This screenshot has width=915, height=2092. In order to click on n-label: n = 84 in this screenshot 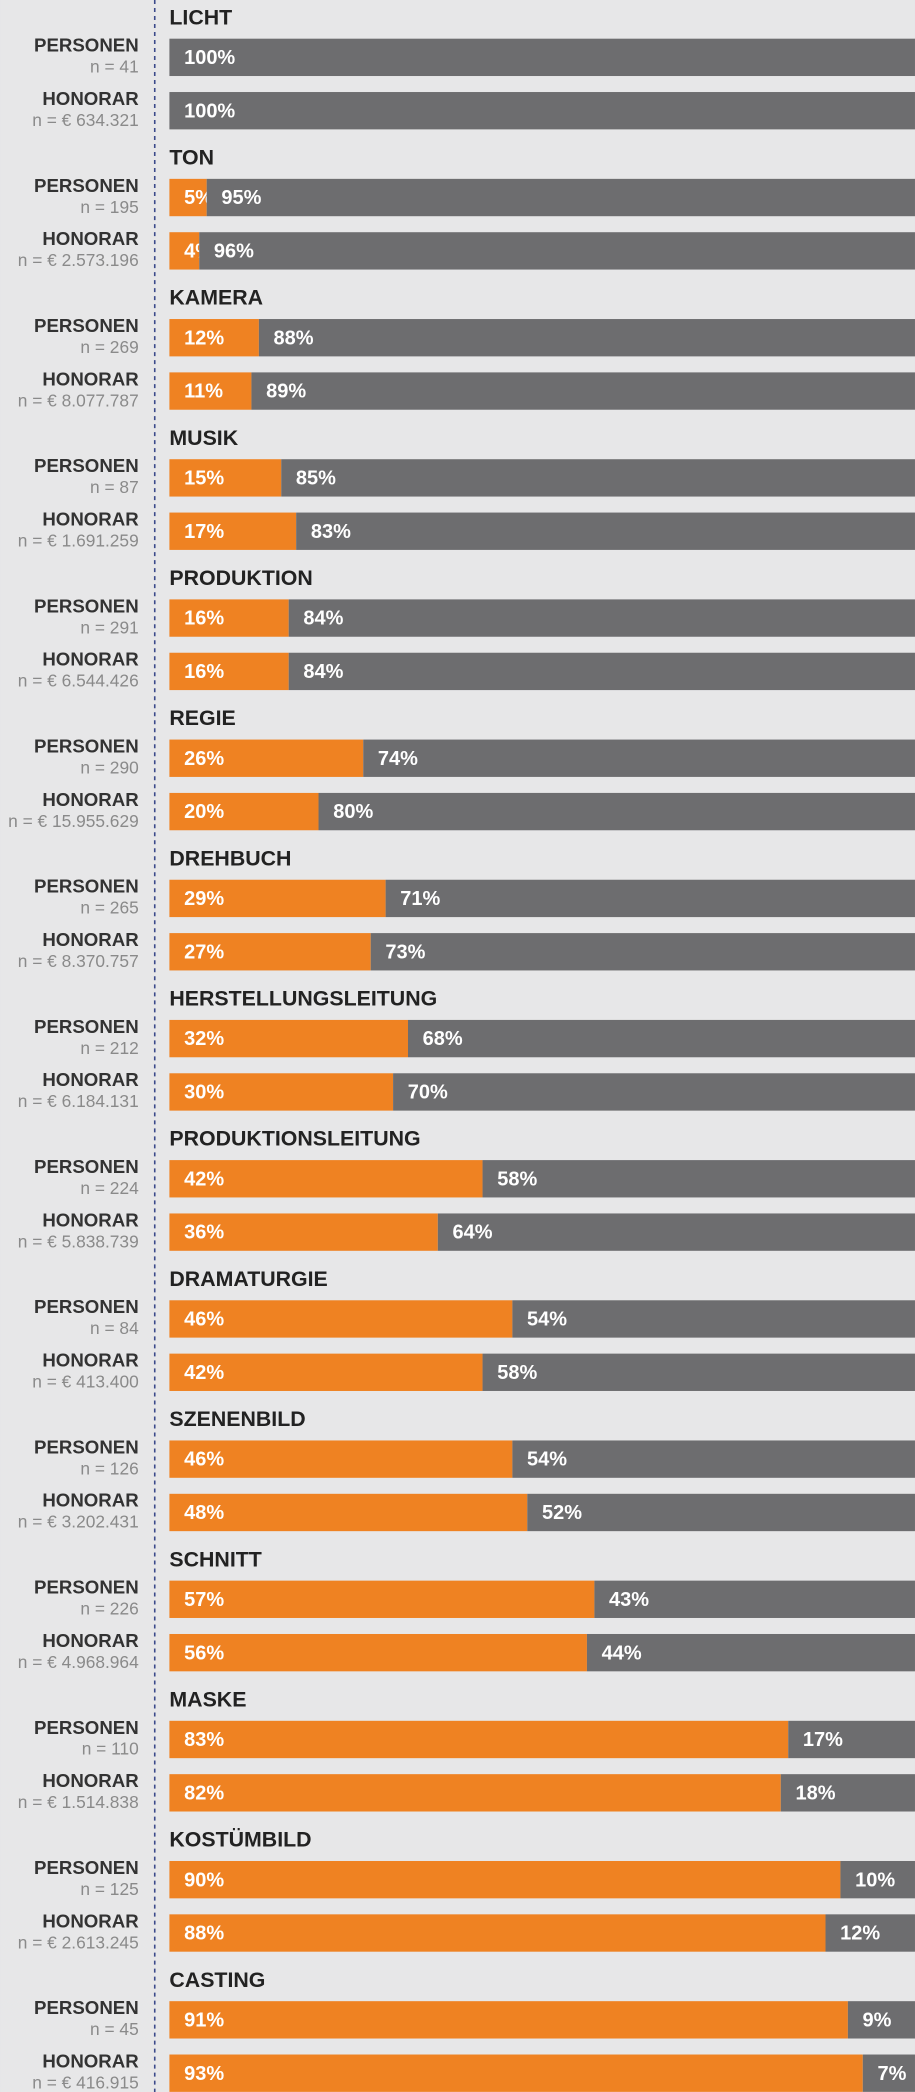, I will do `click(114, 1328)`.